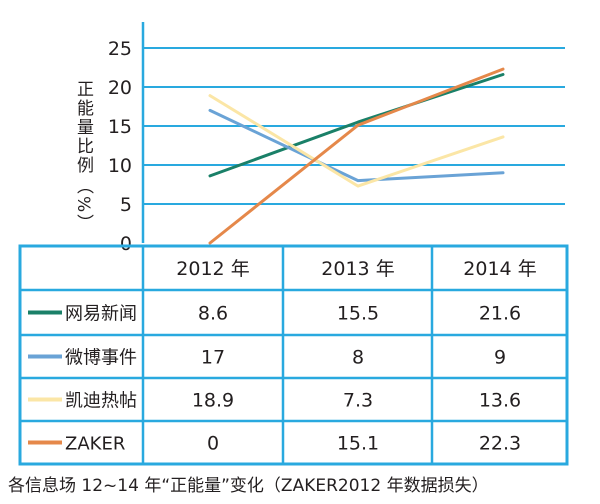 The width and height of the screenshot is (600, 504). What do you see at coordinates (95, 444) in the screenshot?
I see `legend-label: ZAKER` at bounding box center [95, 444].